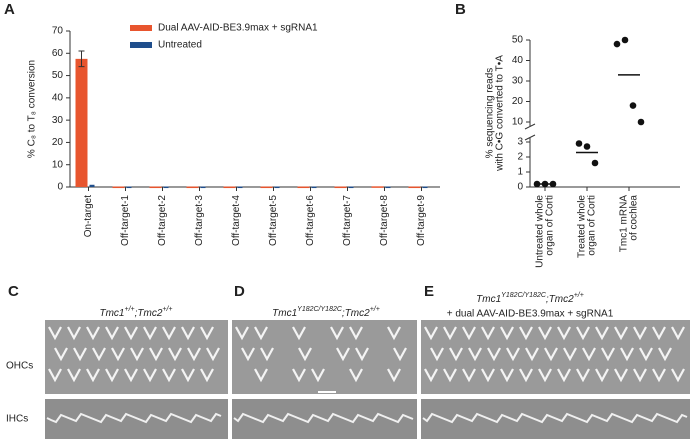 This screenshot has height=441, width=692. What do you see at coordinates (310, 220) in the screenshot?
I see `x-tick-label: Off-target-6` at bounding box center [310, 220].